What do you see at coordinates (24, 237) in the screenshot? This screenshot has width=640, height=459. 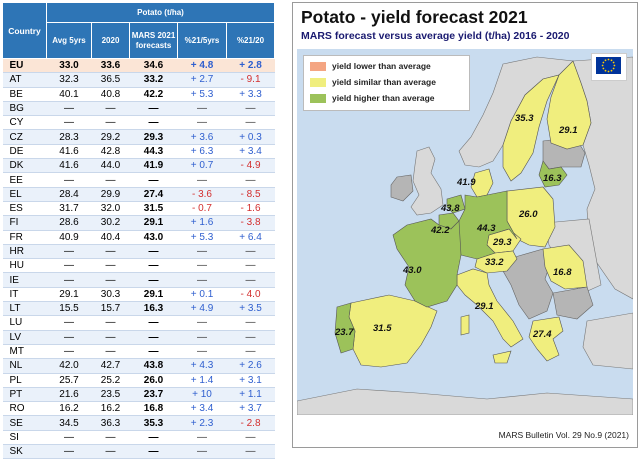 I see `cell-country: FR` at bounding box center [24, 237].